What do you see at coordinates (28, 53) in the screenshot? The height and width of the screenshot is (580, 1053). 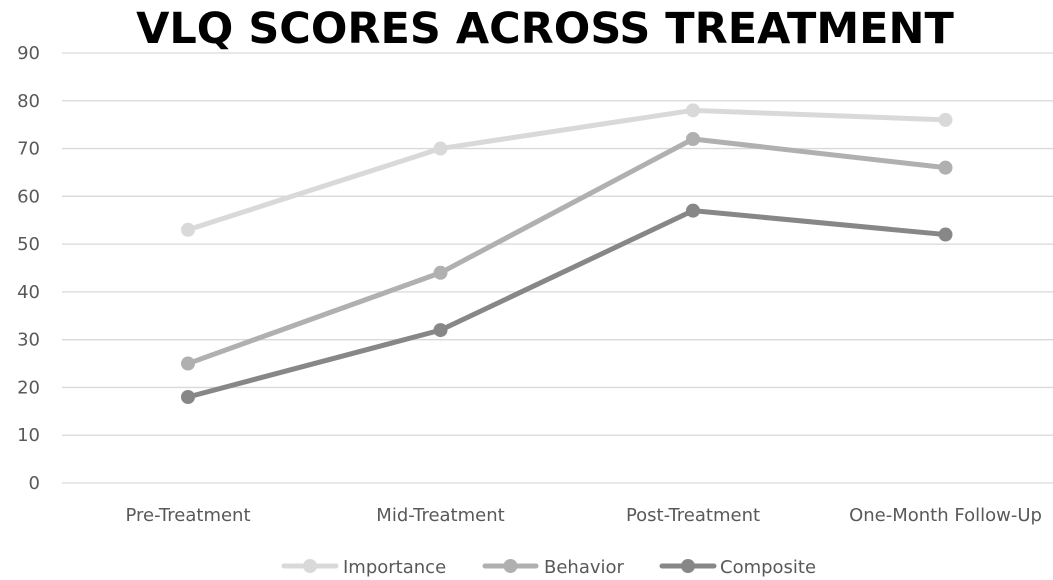 I see `y-tick-label: 90` at bounding box center [28, 53].